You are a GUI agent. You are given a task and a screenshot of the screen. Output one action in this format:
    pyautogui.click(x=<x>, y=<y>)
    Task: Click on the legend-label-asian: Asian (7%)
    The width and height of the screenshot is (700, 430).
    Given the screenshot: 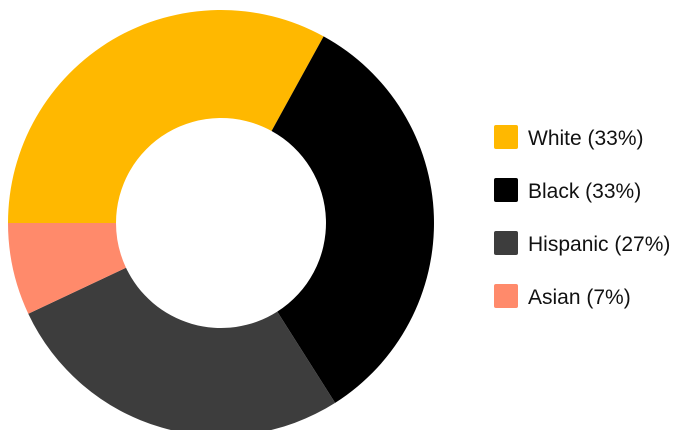 What is the action you would take?
    pyautogui.click(x=579, y=297)
    